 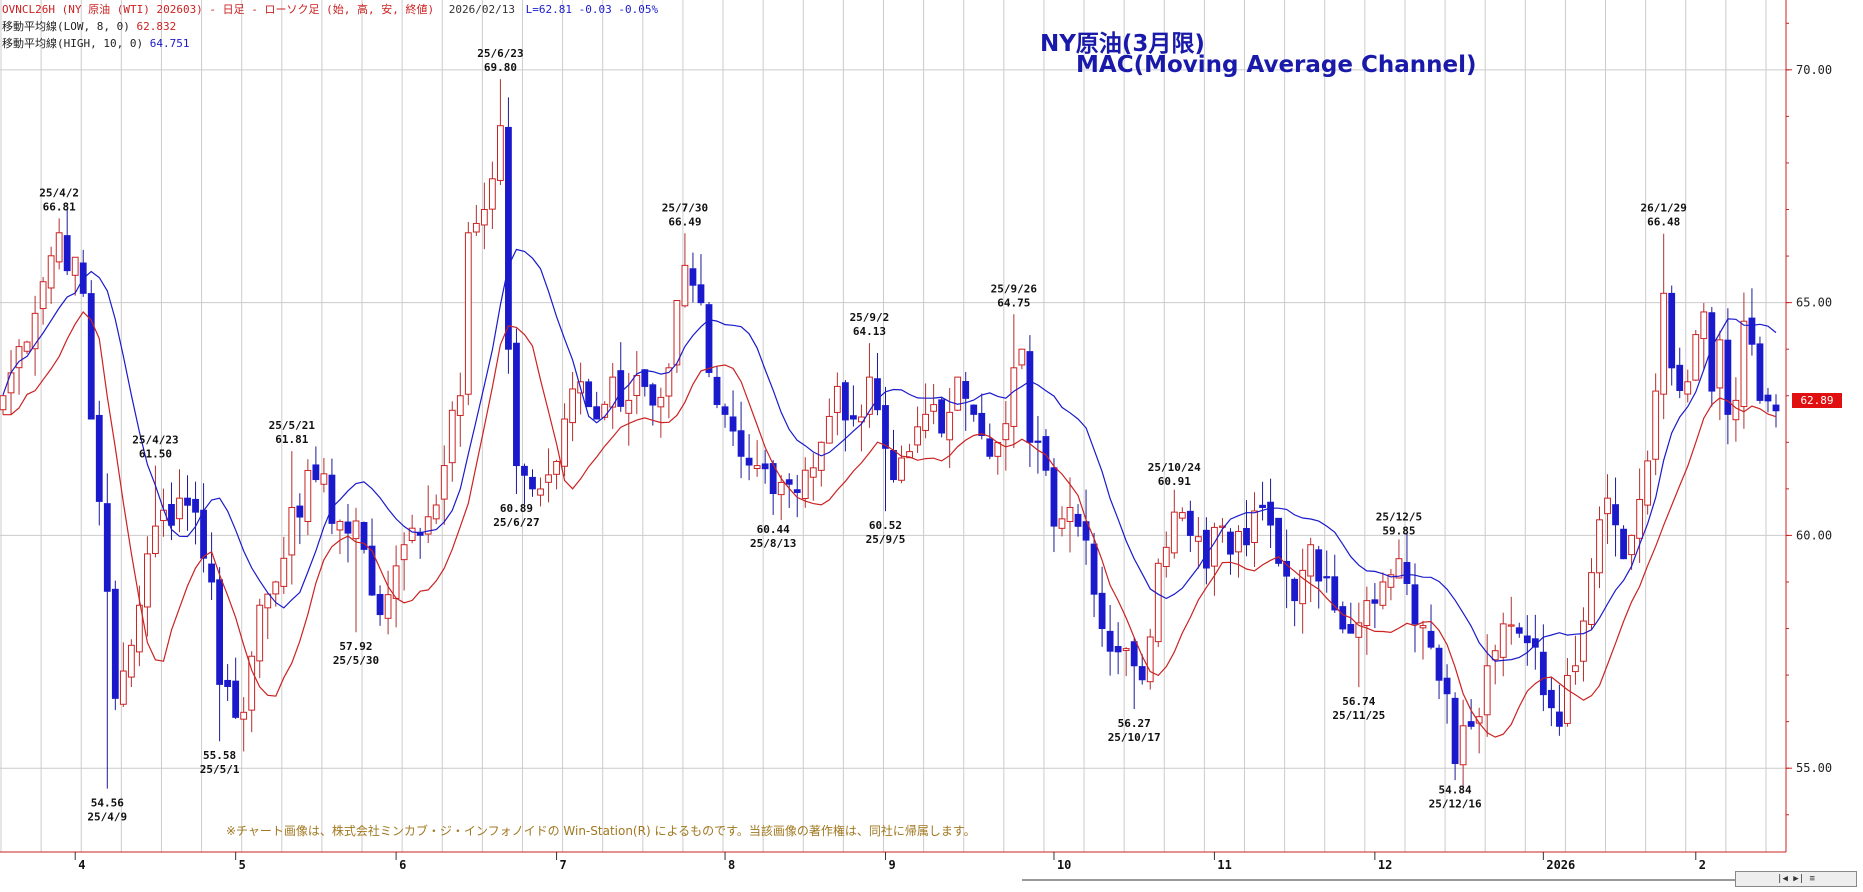 I want to click on y-tick-label: 60.00, so click(x=1814, y=535).